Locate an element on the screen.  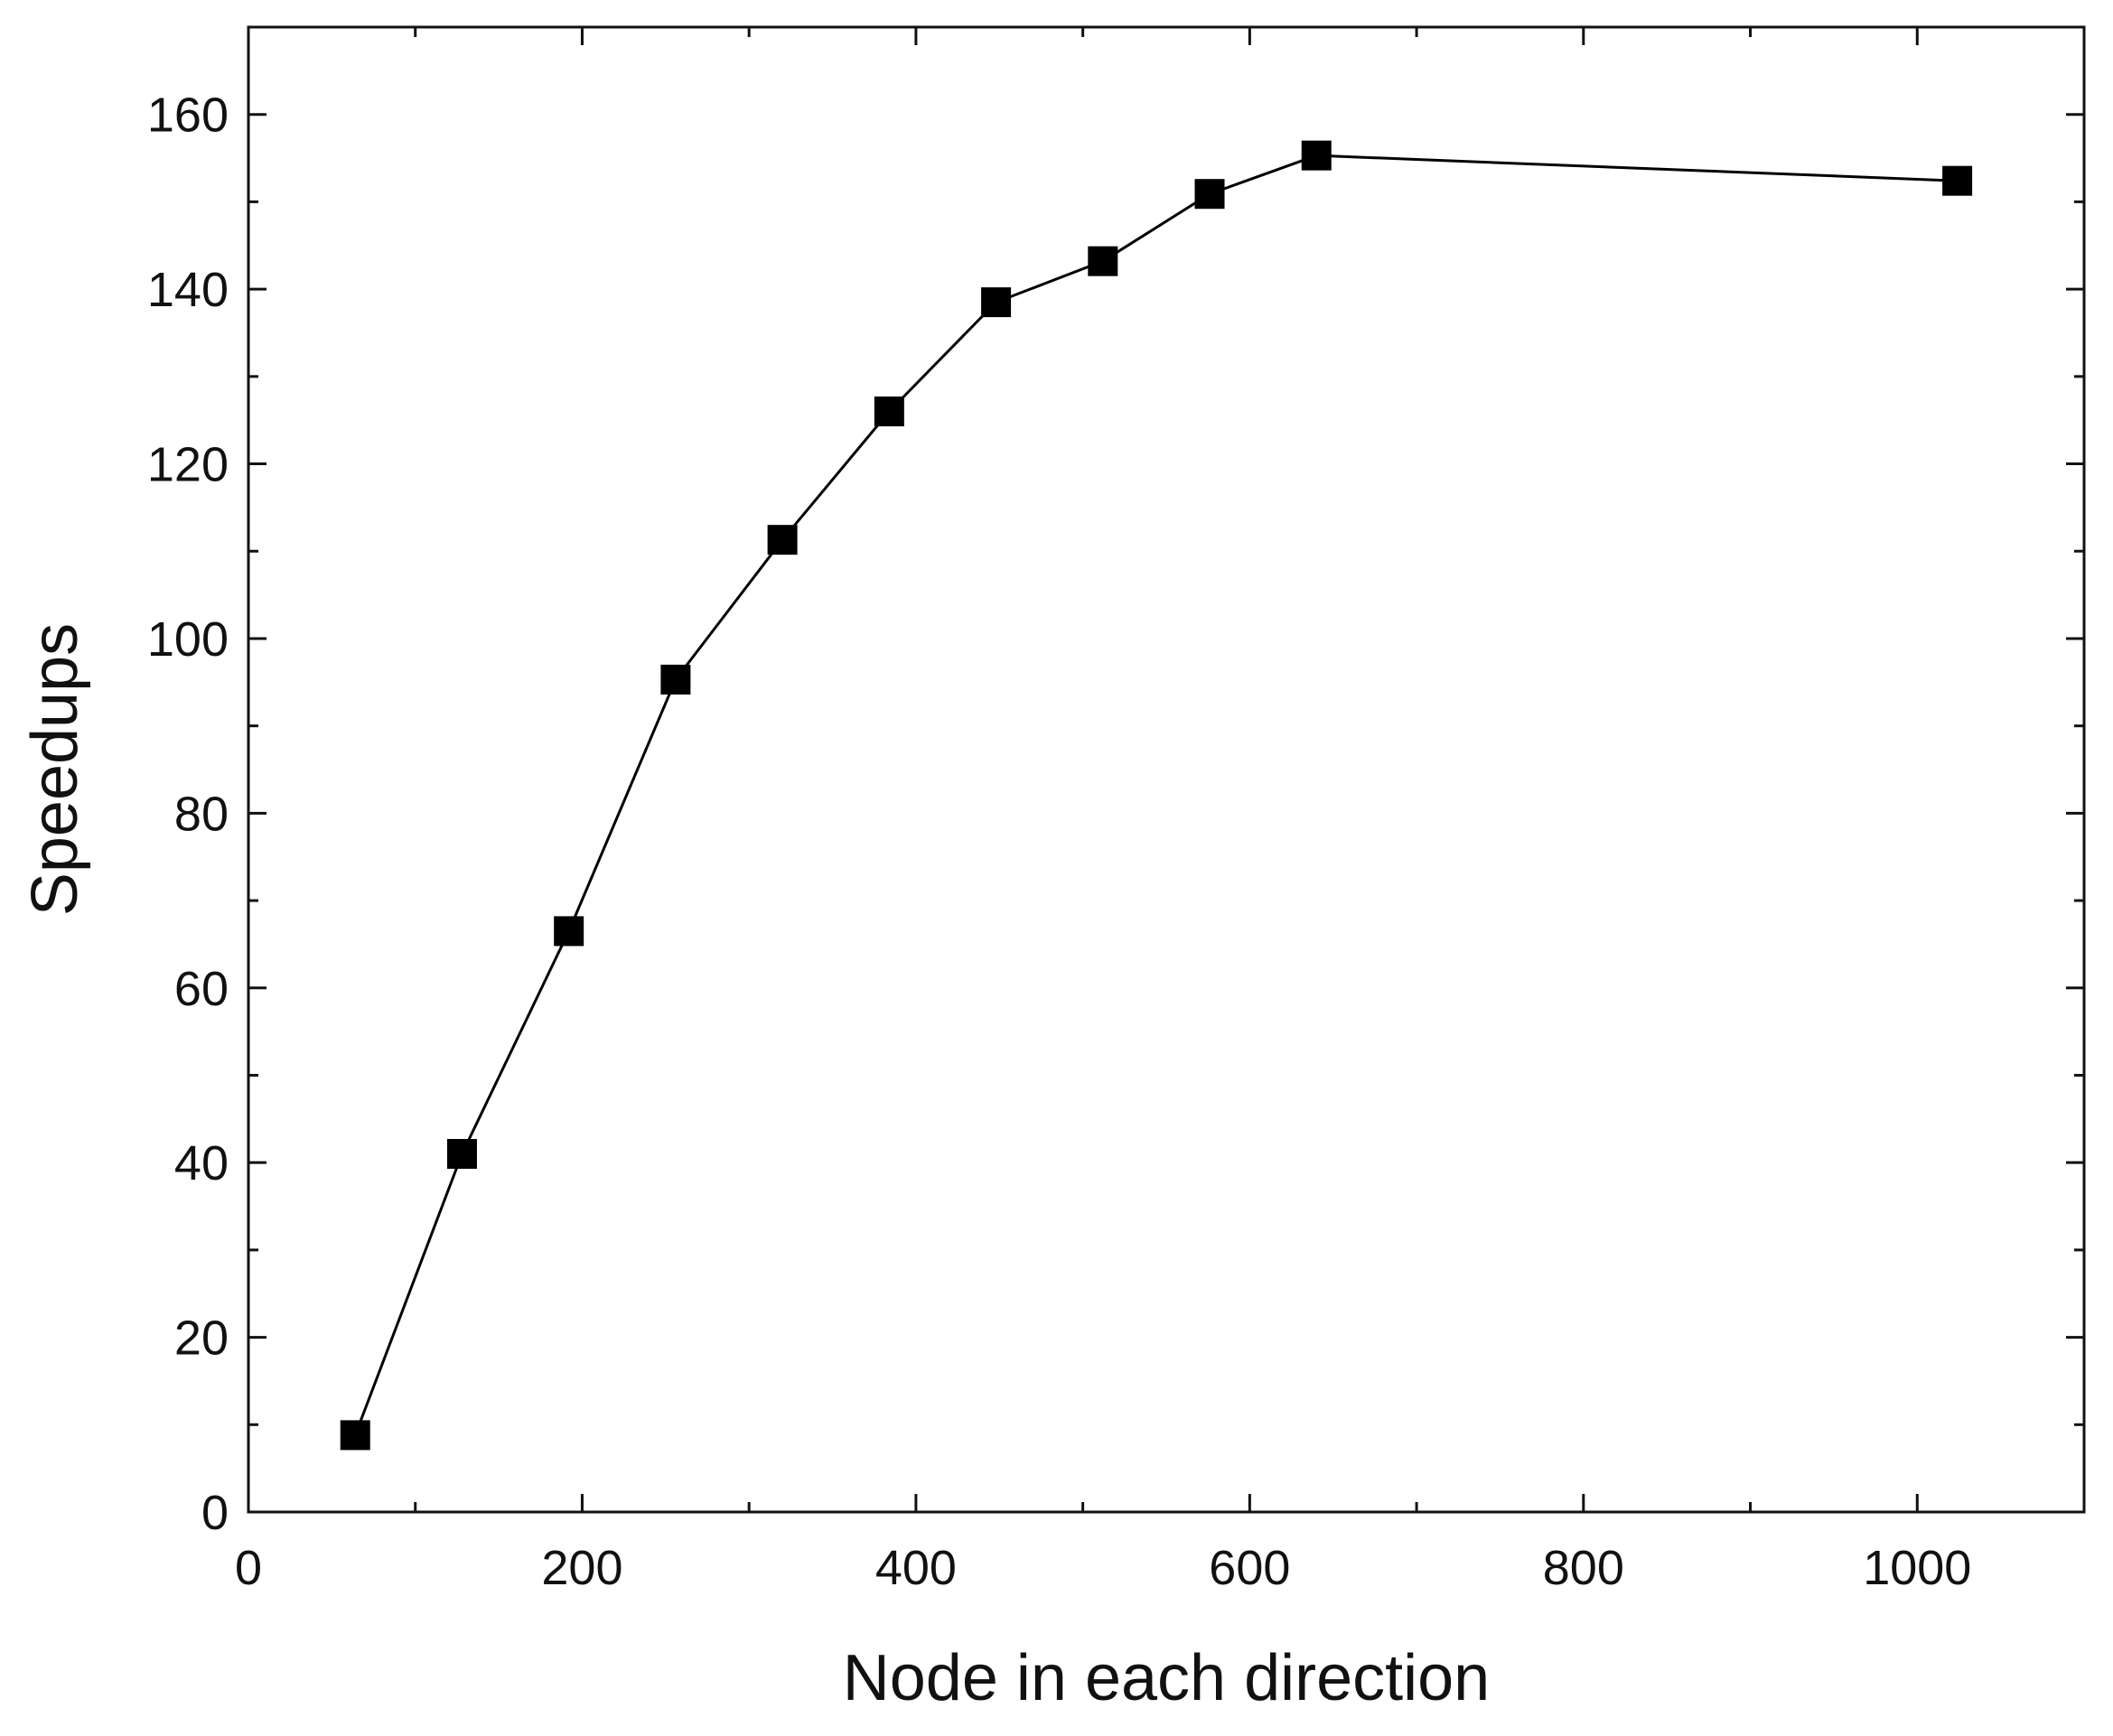
x-tick-label: 400 is located at coordinates (916, 1568).